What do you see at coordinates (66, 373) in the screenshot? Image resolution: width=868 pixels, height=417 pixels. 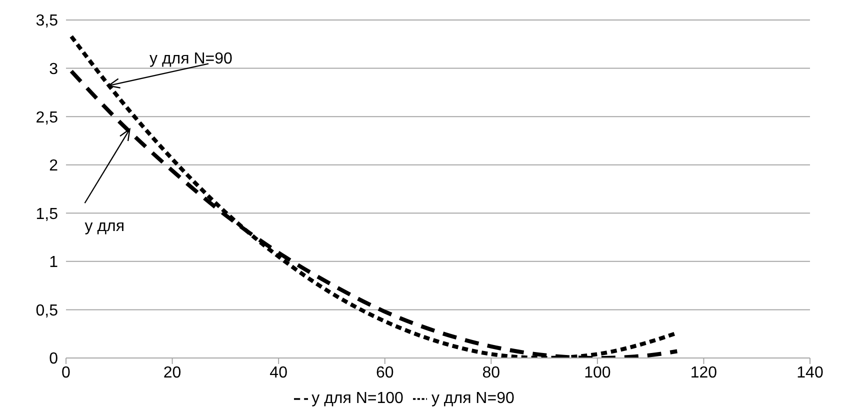 I see `x-tick-label: 0` at bounding box center [66, 373].